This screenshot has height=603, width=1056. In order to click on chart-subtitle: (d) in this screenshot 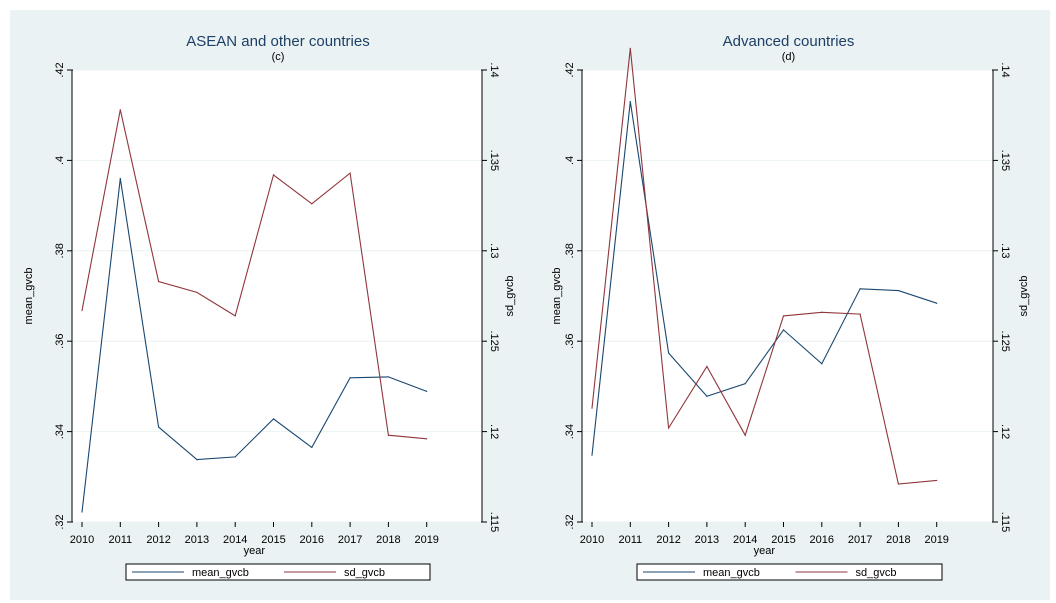, I will do `click(788, 57)`.